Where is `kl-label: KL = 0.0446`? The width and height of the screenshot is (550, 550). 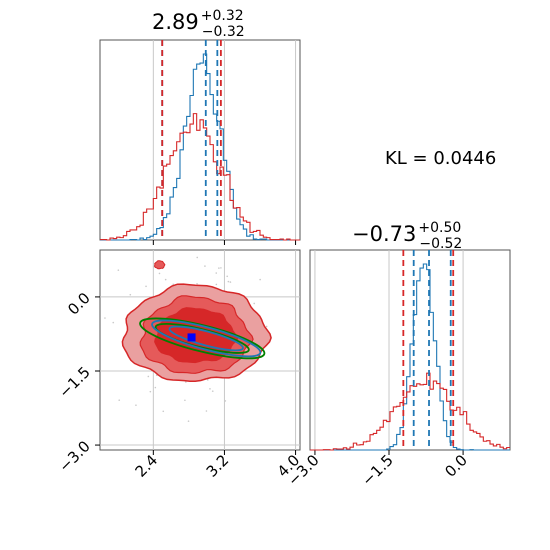
kl-label: KL = 0.0446 is located at coordinates (440, 158).